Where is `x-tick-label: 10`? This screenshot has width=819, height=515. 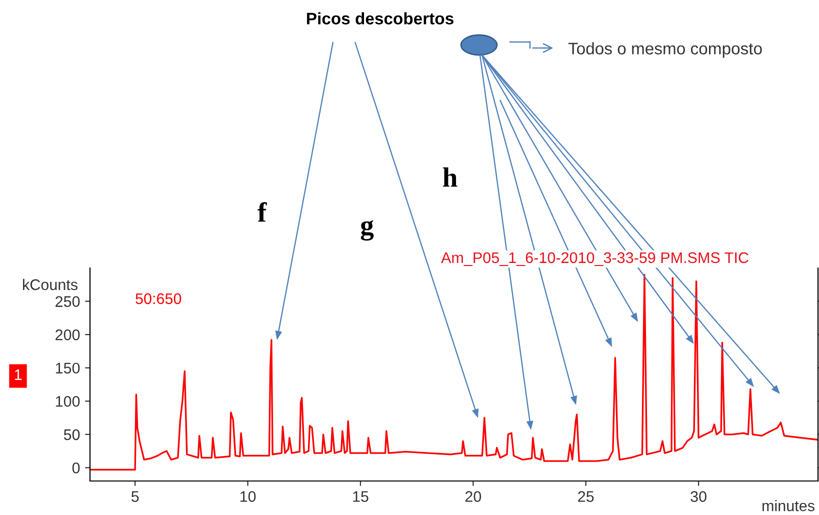 x-tick-label: 10 is located at coordinates (248, 496).